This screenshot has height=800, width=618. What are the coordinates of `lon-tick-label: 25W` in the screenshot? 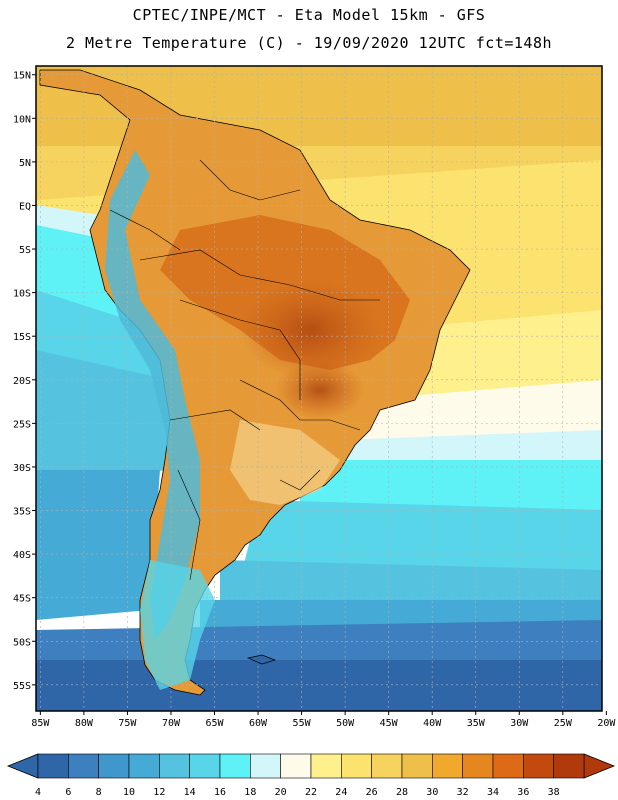 It's located at (563, 723).